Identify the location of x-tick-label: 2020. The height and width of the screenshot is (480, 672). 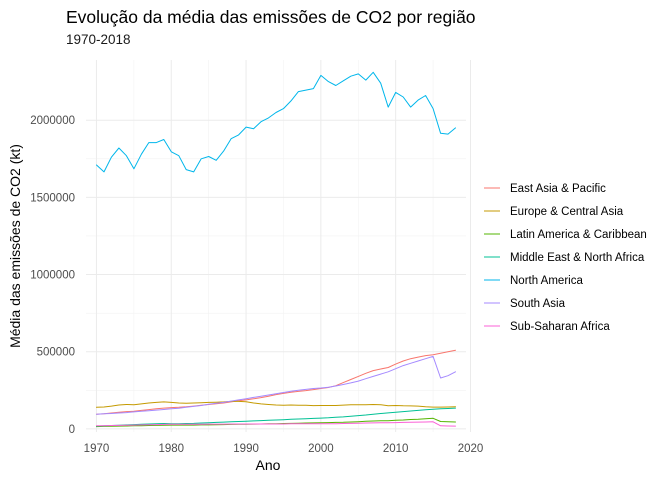
(471, 449).